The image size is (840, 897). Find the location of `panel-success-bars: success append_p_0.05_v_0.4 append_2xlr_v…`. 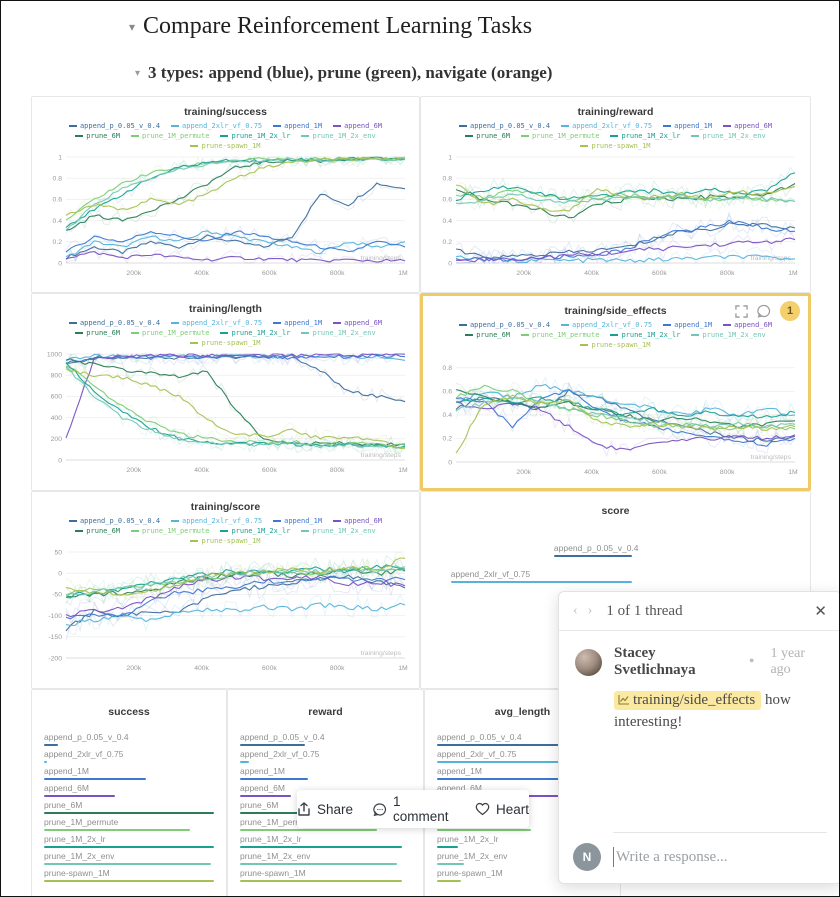

panel-success-bars: success append_p_0.05_v_0.4 append_2xlr_v… is located at coordinates (129, 792).